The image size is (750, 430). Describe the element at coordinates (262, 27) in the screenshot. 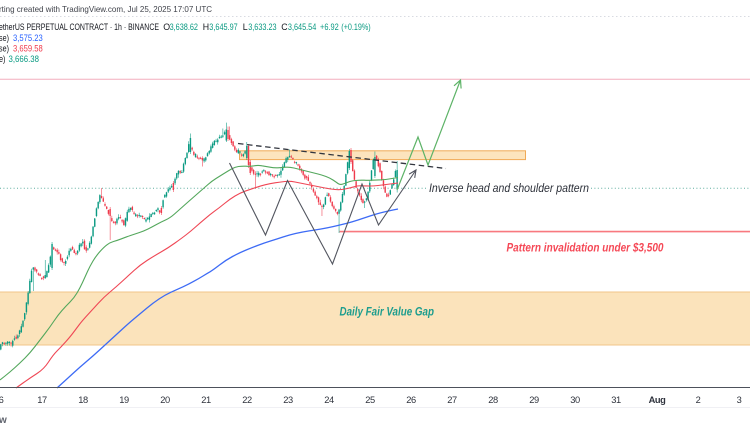

I see `svg-text: 3,633.23` at that location.